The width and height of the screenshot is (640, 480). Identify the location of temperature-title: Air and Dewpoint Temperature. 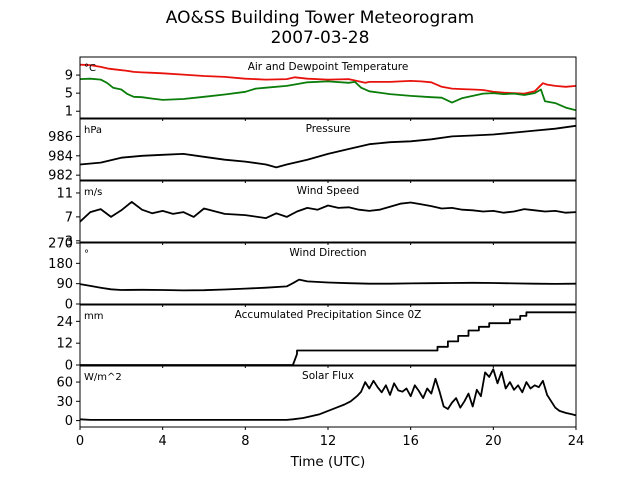
(328, 67).